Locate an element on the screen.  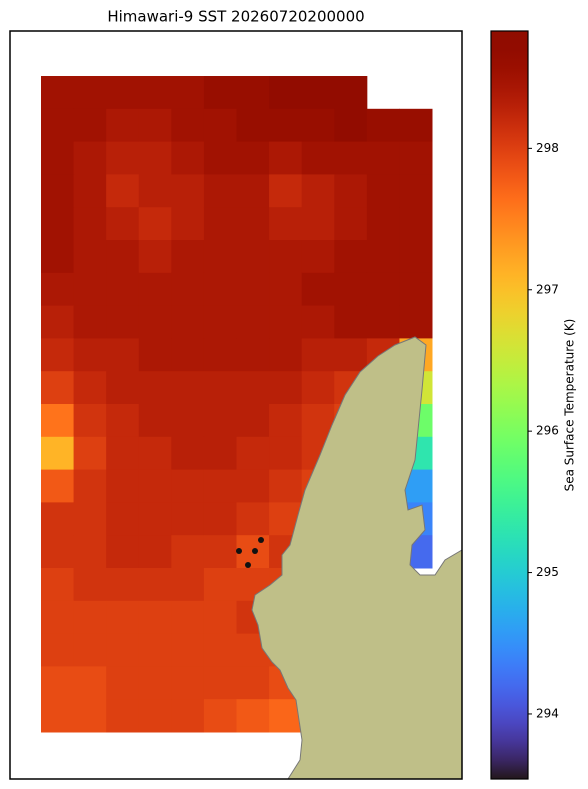
stations is located at coordinates (250, 552).